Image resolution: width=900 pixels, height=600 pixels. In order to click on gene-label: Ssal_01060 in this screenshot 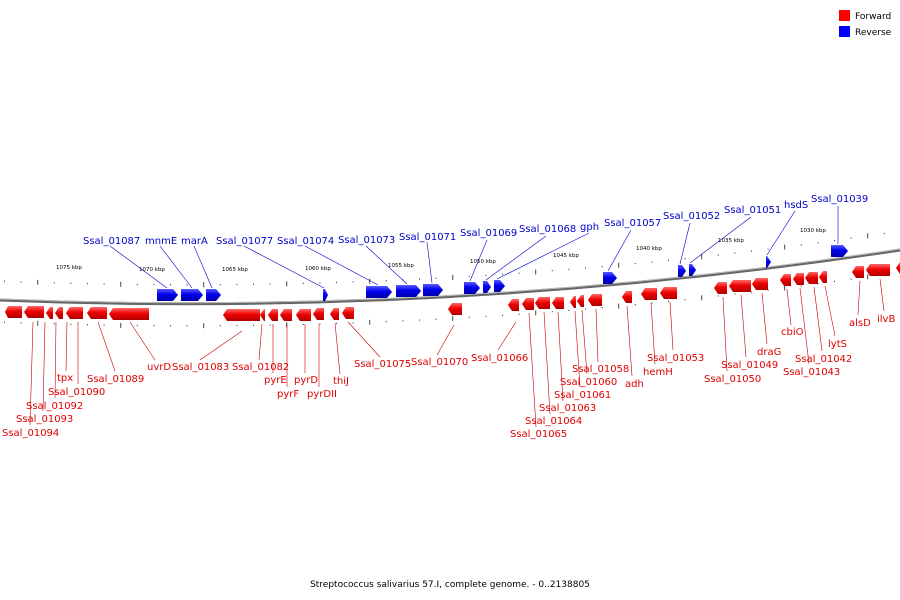, I will do `click(588, 382)`.